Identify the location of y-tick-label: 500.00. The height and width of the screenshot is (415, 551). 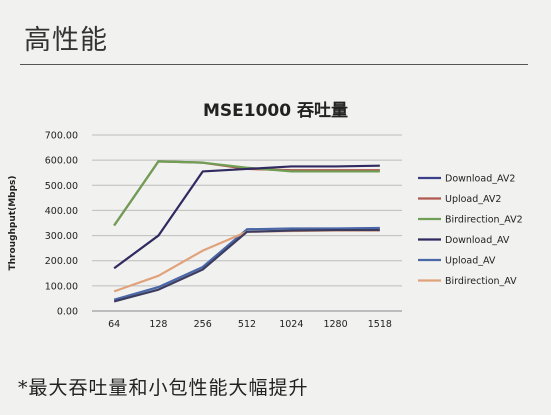
(61, 186).